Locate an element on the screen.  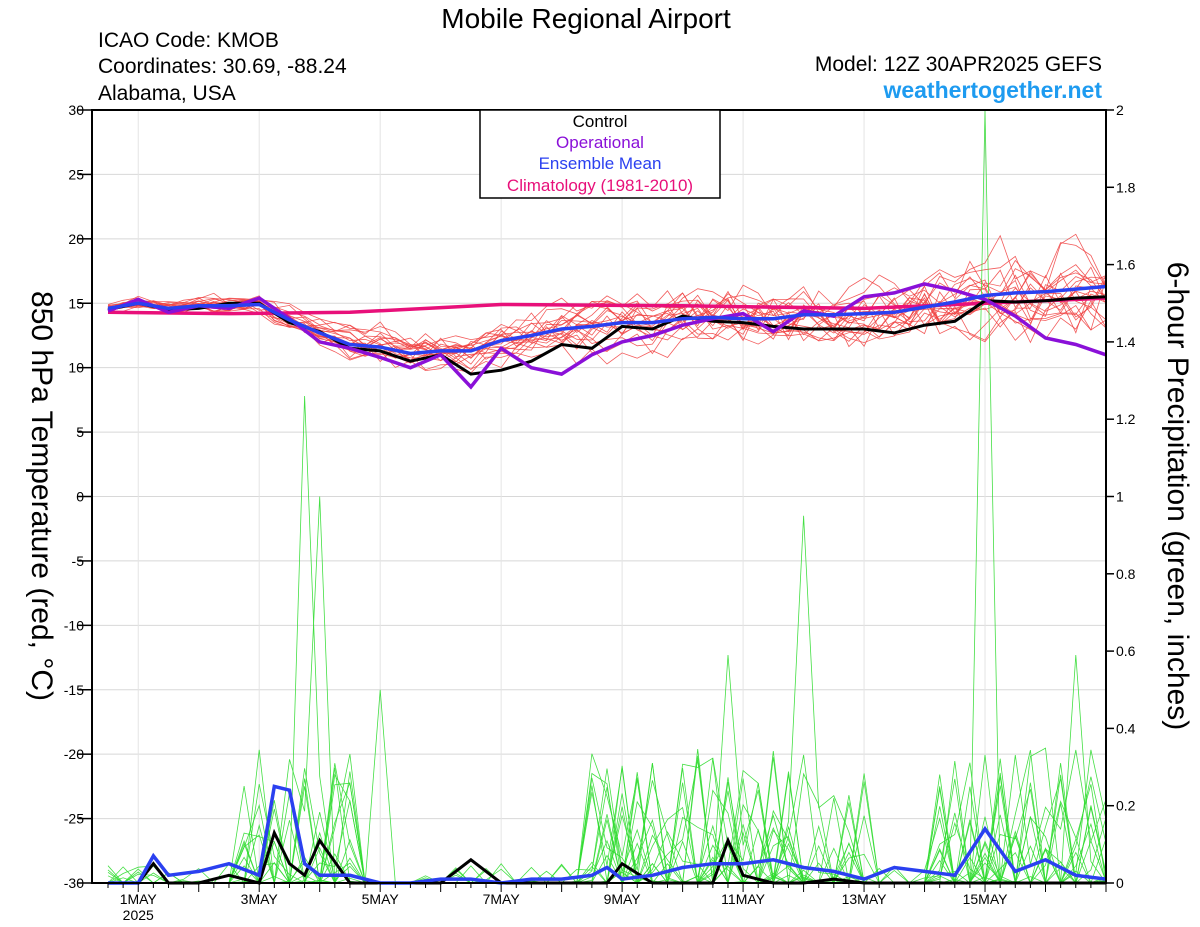
left-tick-label: 30 is located at coordinates (76, 110).